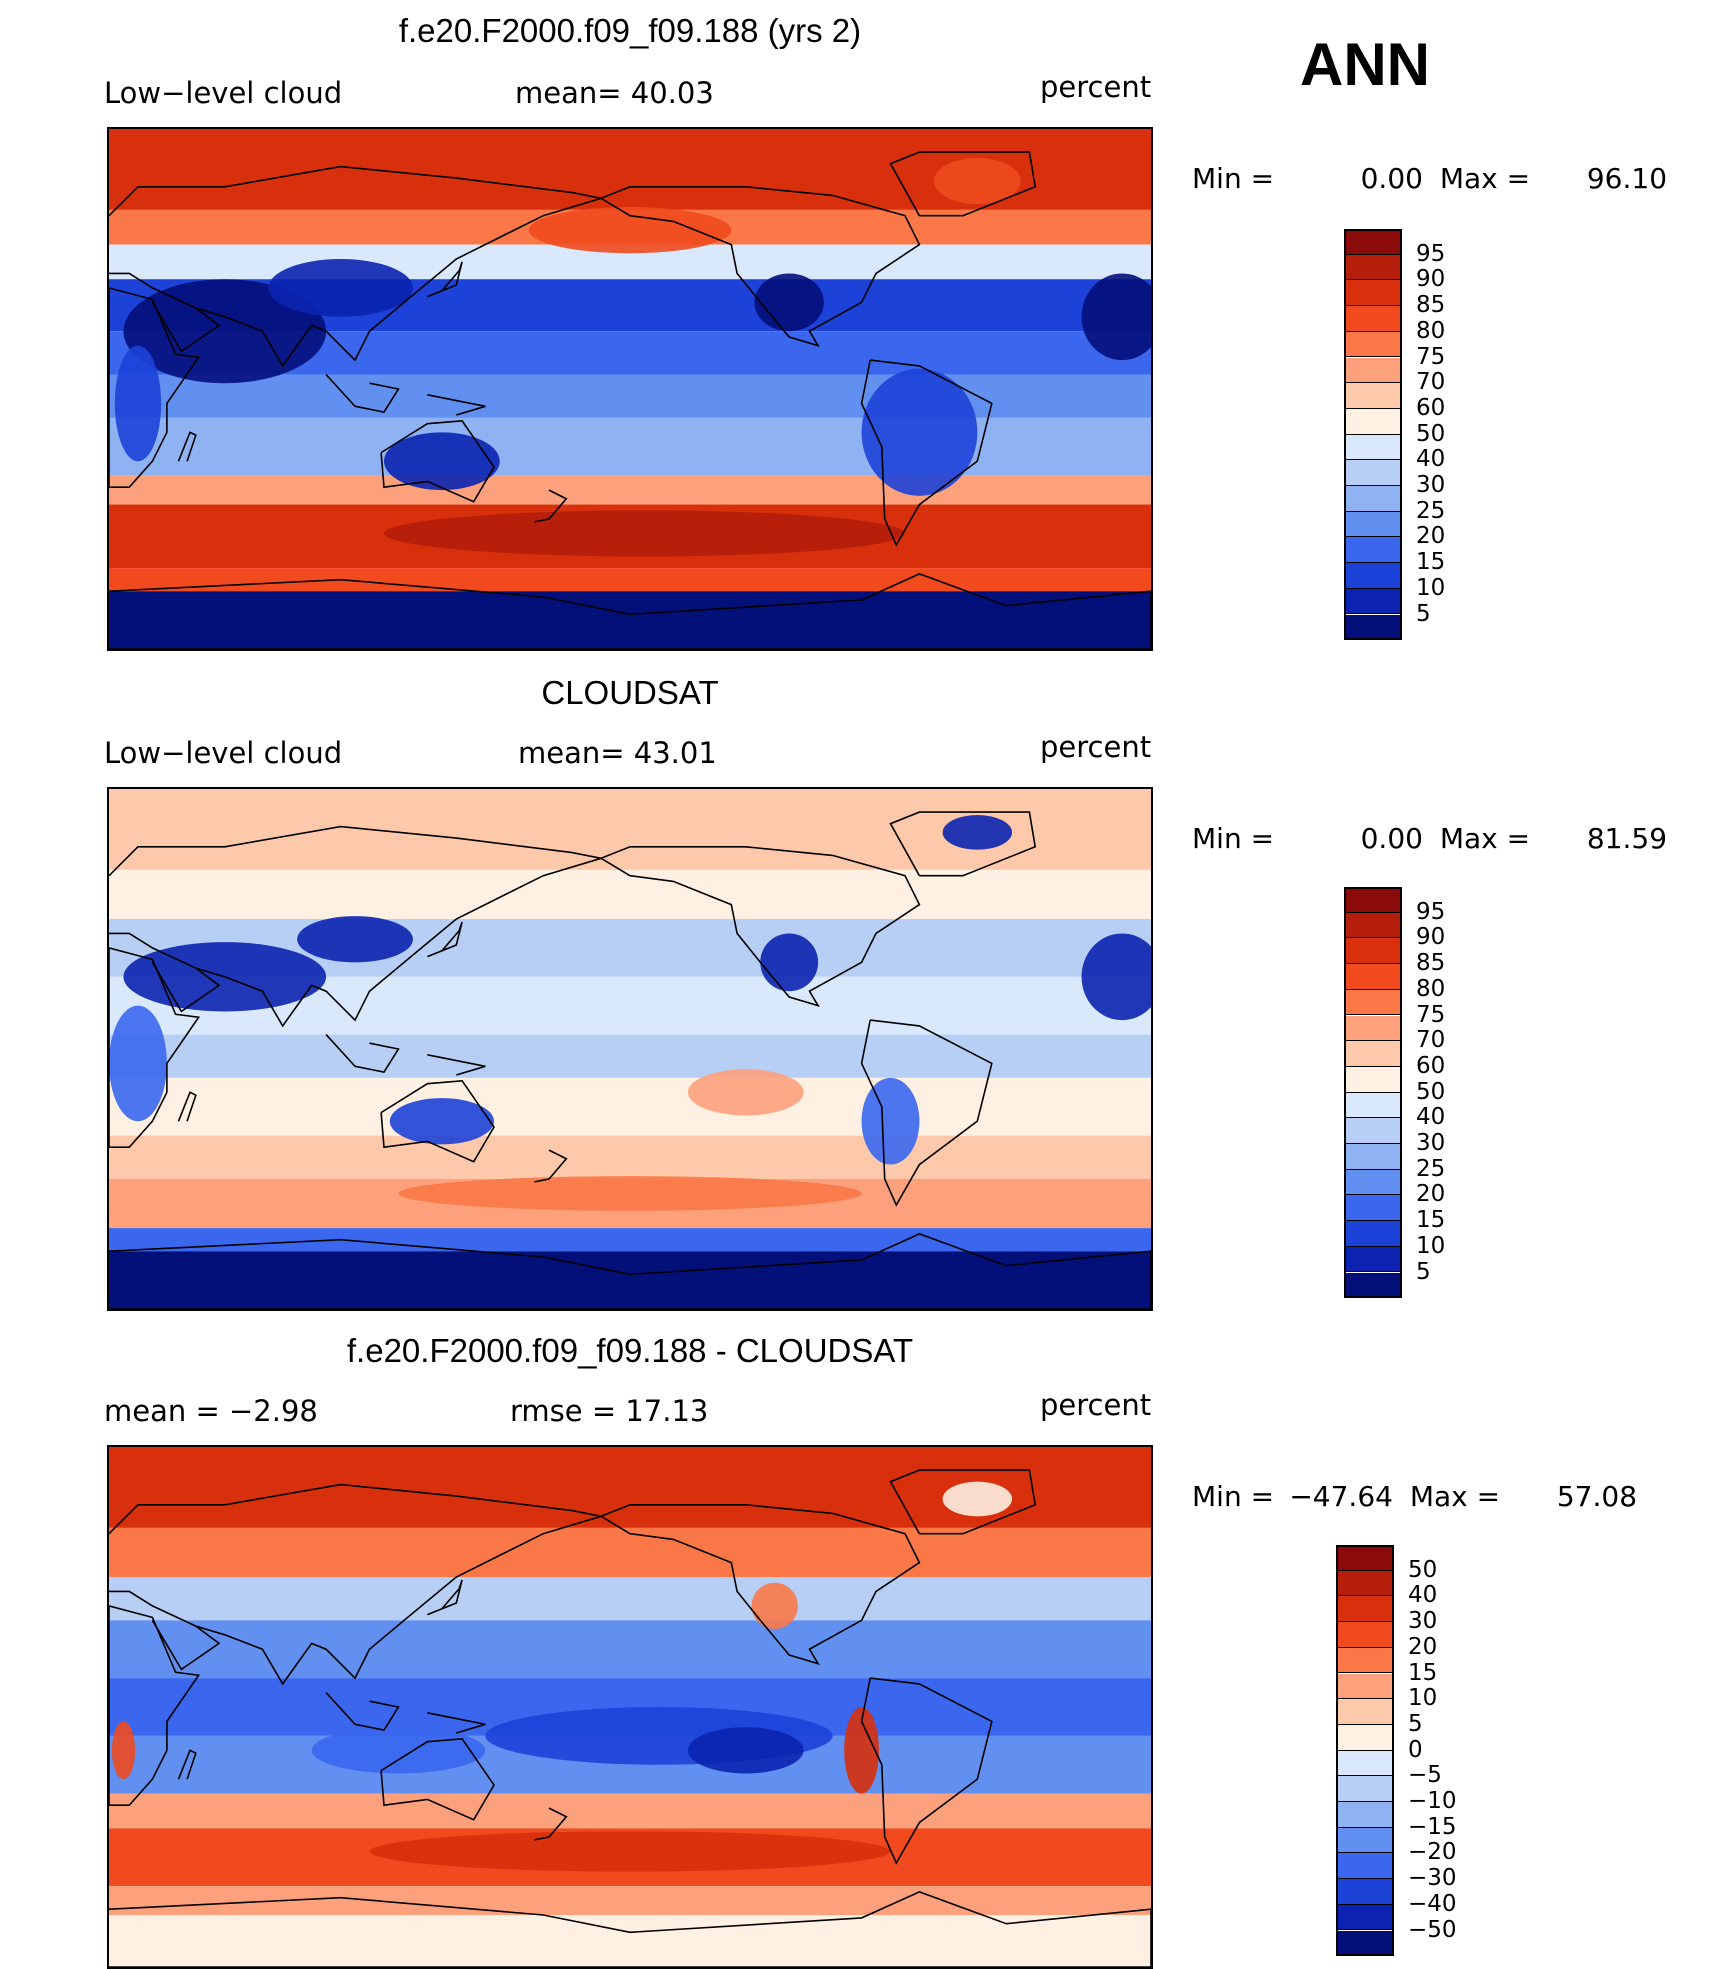  What do you see at coordinates (1432, 1903) in the screenshot?
I see `colorbar-label: −40` at bounding box center [1432, 1903].